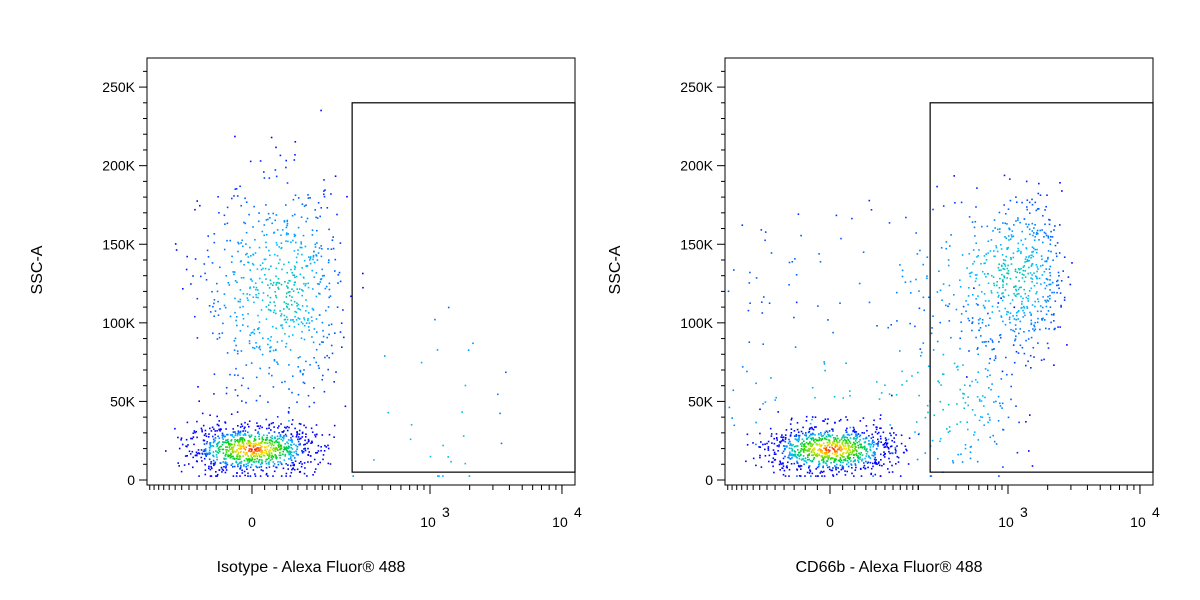 This screenshot has width=1200, height=600. I want to click on x-tick-label: 10, so click(1138, 522).